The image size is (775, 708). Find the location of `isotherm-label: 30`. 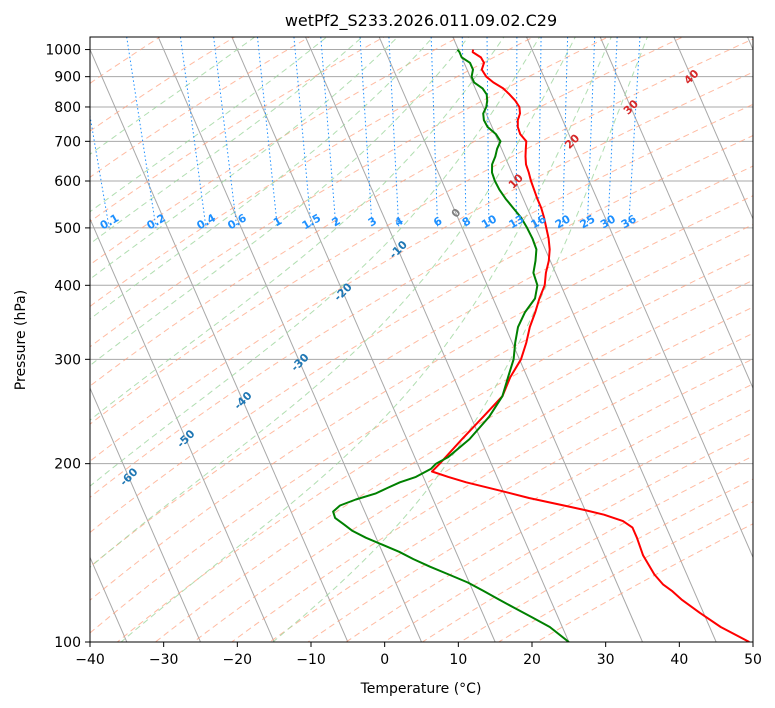

isotherm-label: 30 is located at coordinates (631, 107).